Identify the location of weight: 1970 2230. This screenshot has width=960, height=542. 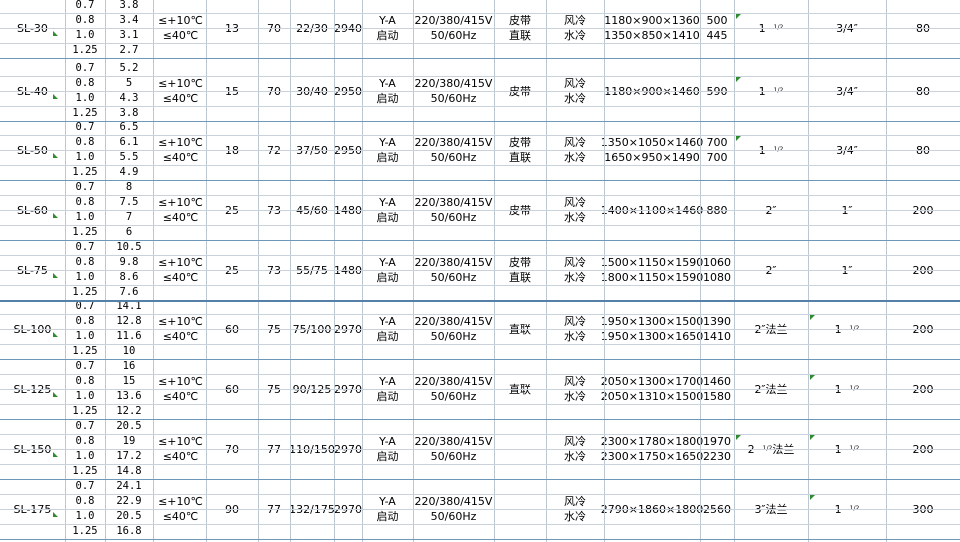
(717, 449).